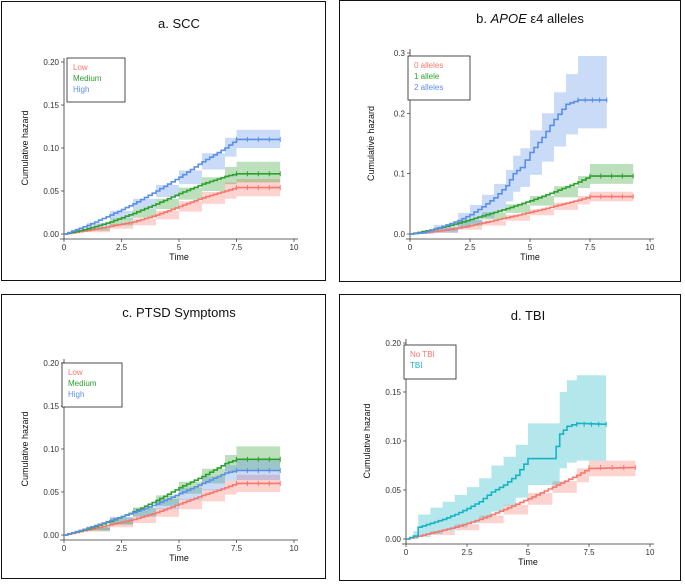 This screenshot has height=584, width=685. What do you see at coordinates (81, 89) in the screenshot?
I see `scc-legend-item: High` at bounding box center [81, 89].